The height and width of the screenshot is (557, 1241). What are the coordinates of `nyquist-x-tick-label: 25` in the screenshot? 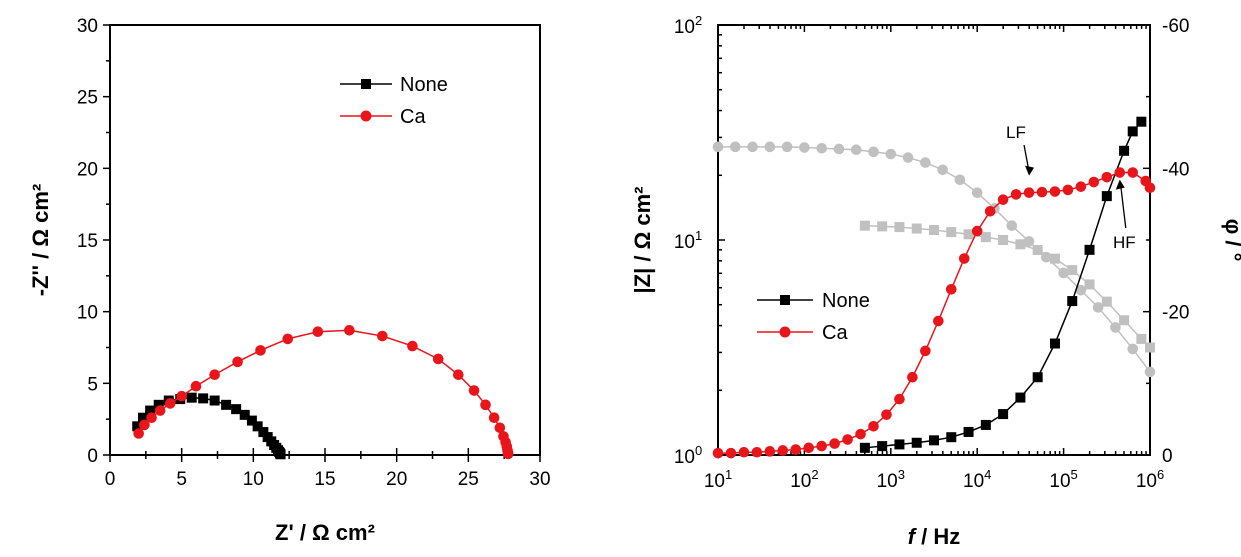 It's located at (468, 479).